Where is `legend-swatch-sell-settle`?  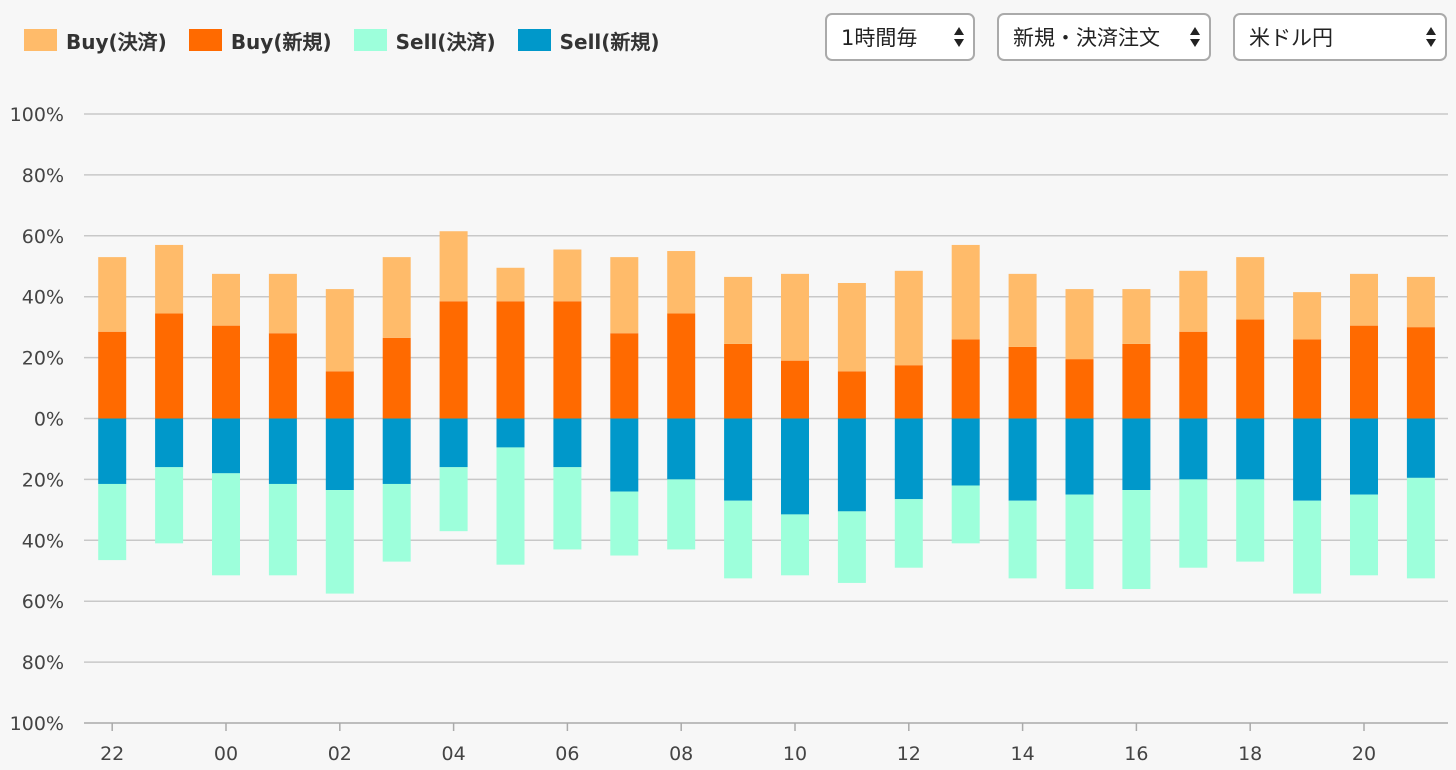
legend-swatch-sell-settle is located at coordinates (370, 40).